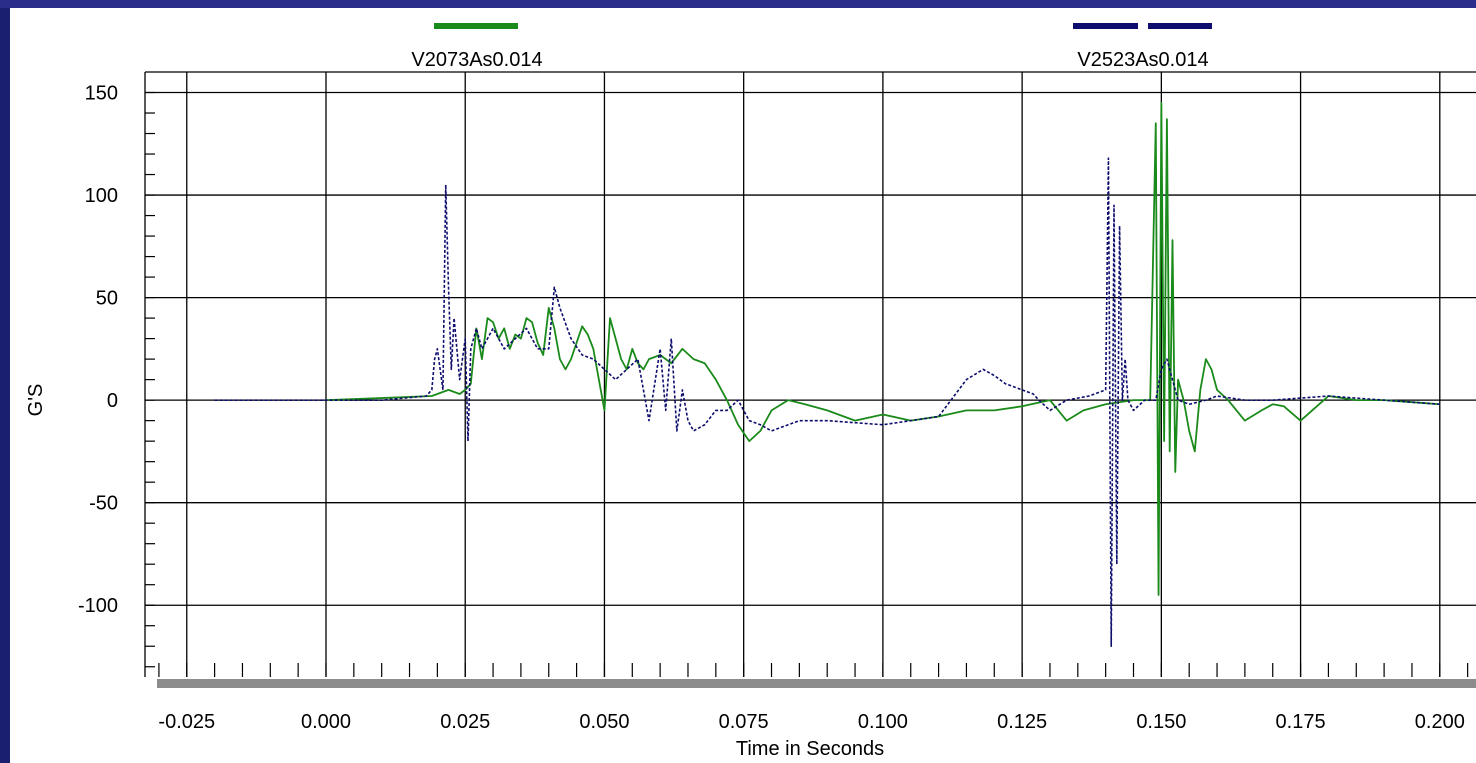 The height and width of the screenshot is (763, 1476). I want to click on y-tick-label: 50, so click(107, 299).